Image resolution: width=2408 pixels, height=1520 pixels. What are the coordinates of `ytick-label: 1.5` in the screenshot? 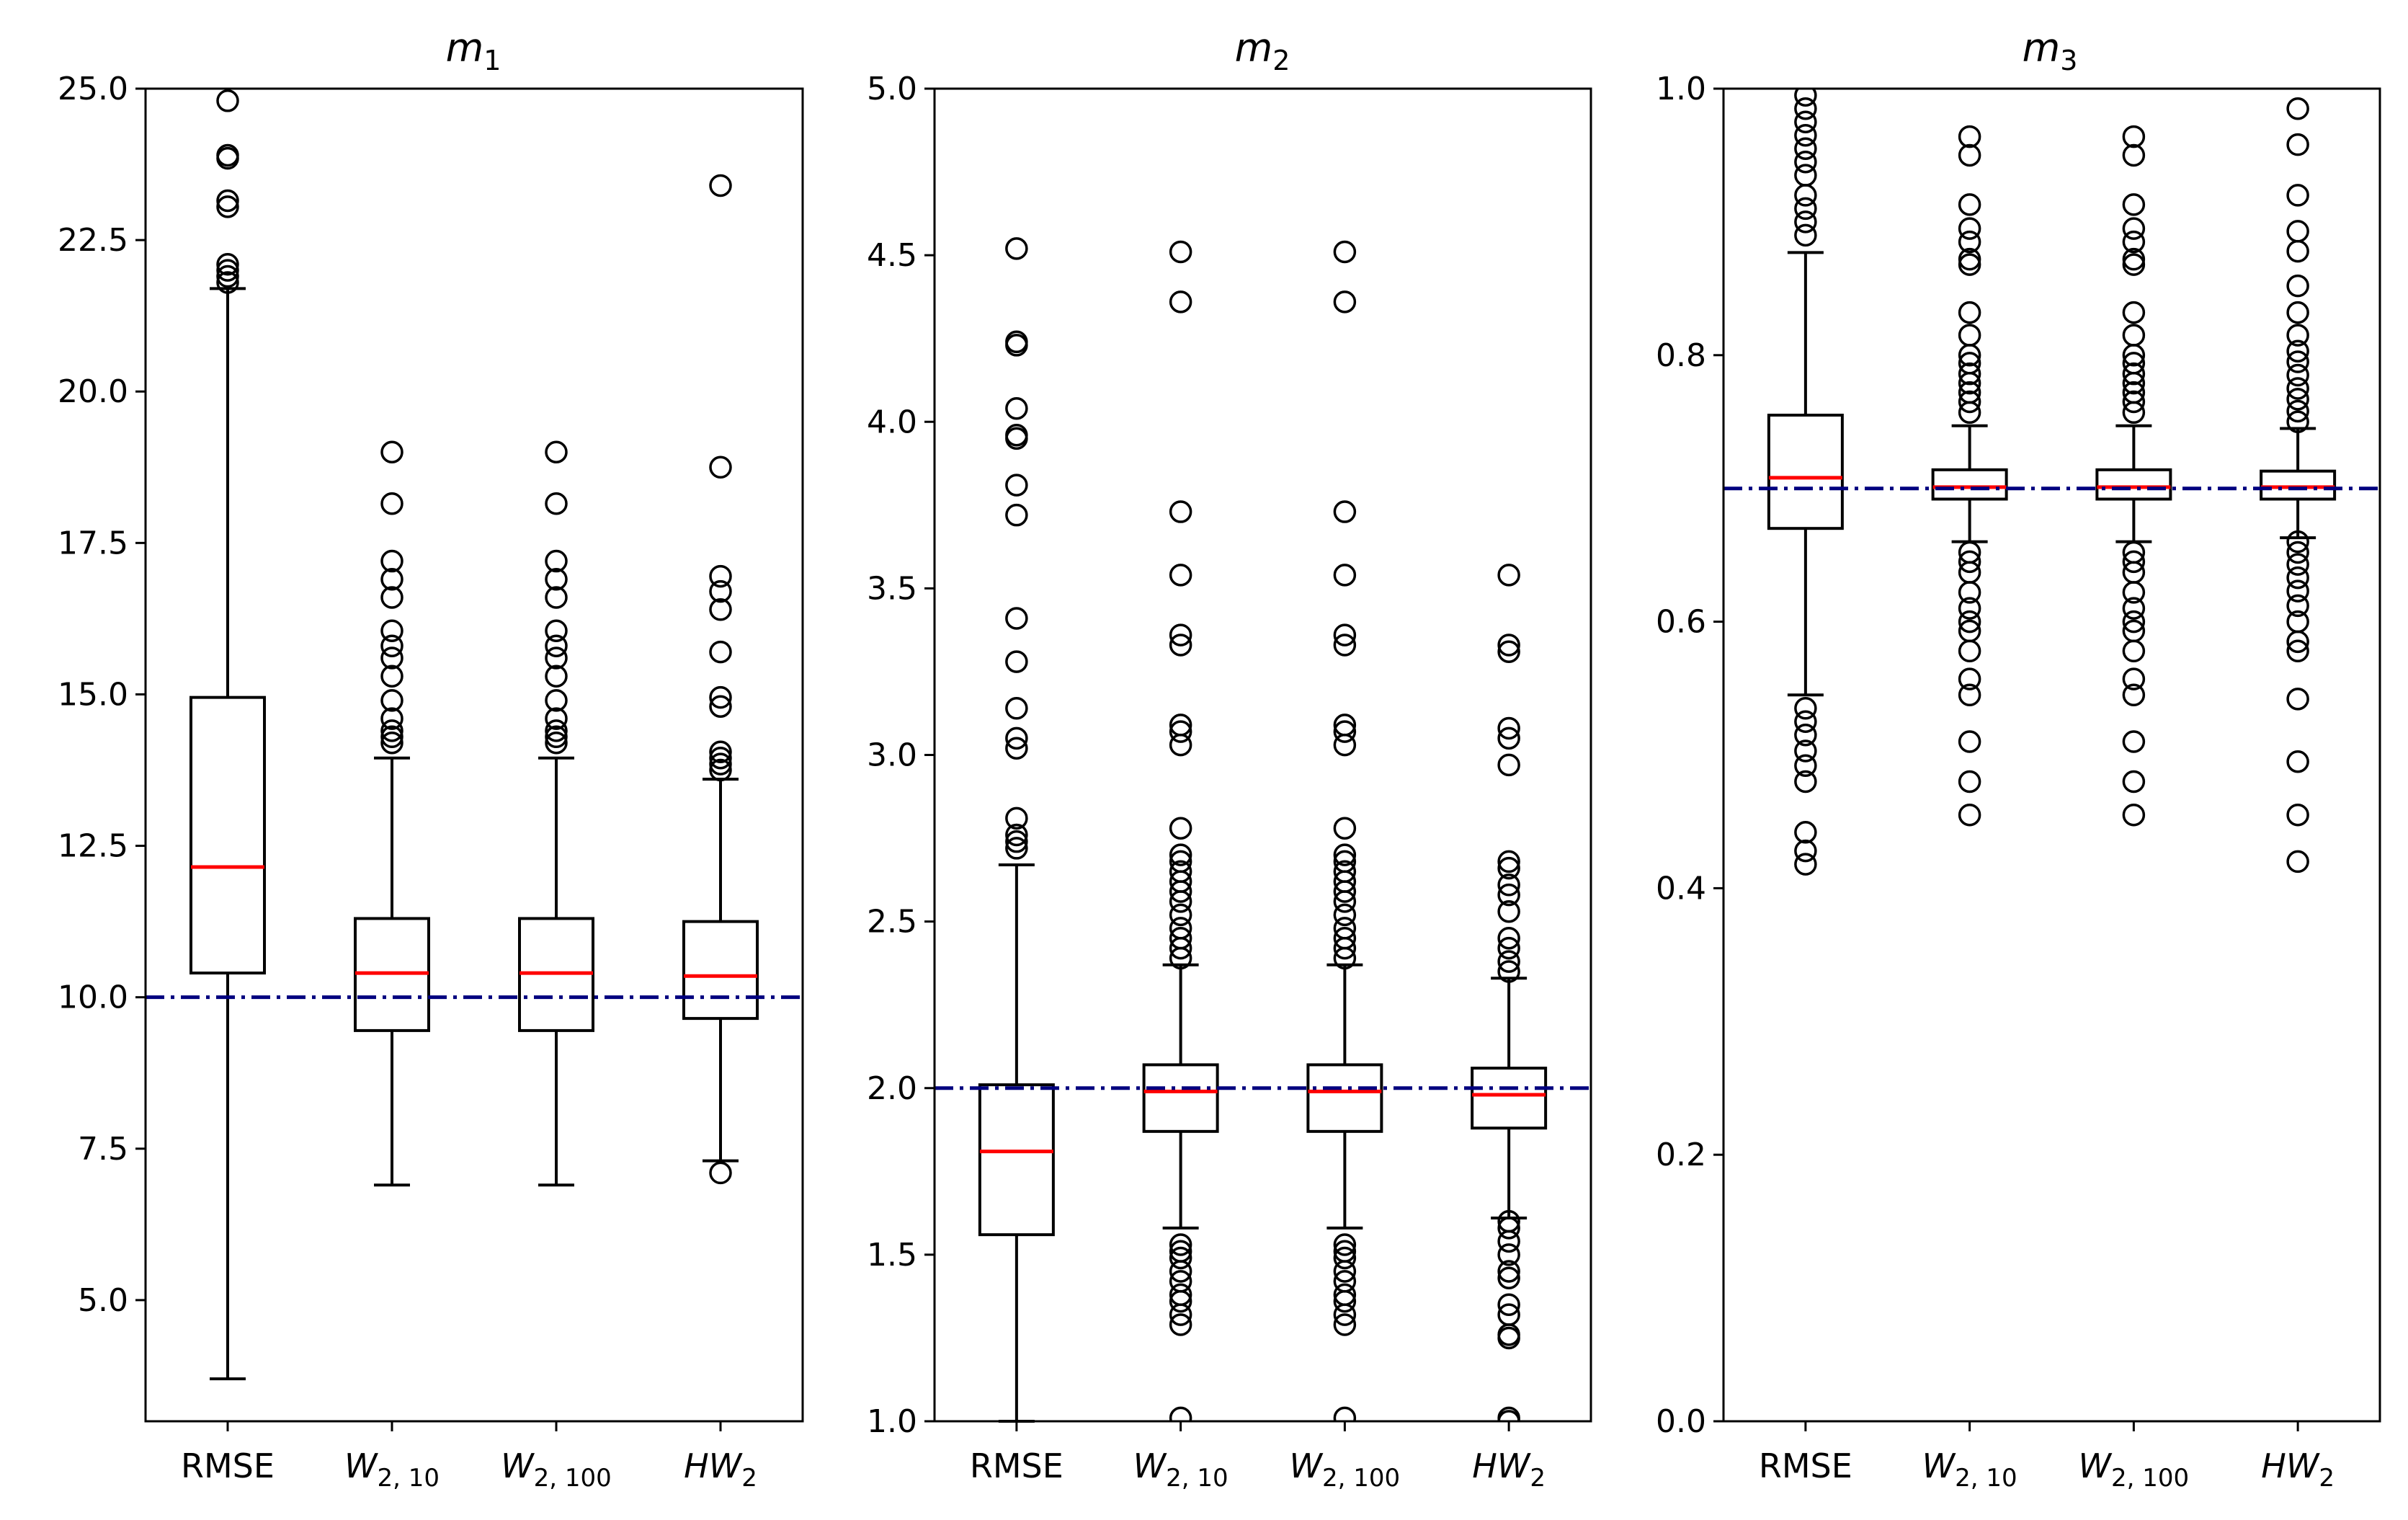 It's located at (892, 1255).